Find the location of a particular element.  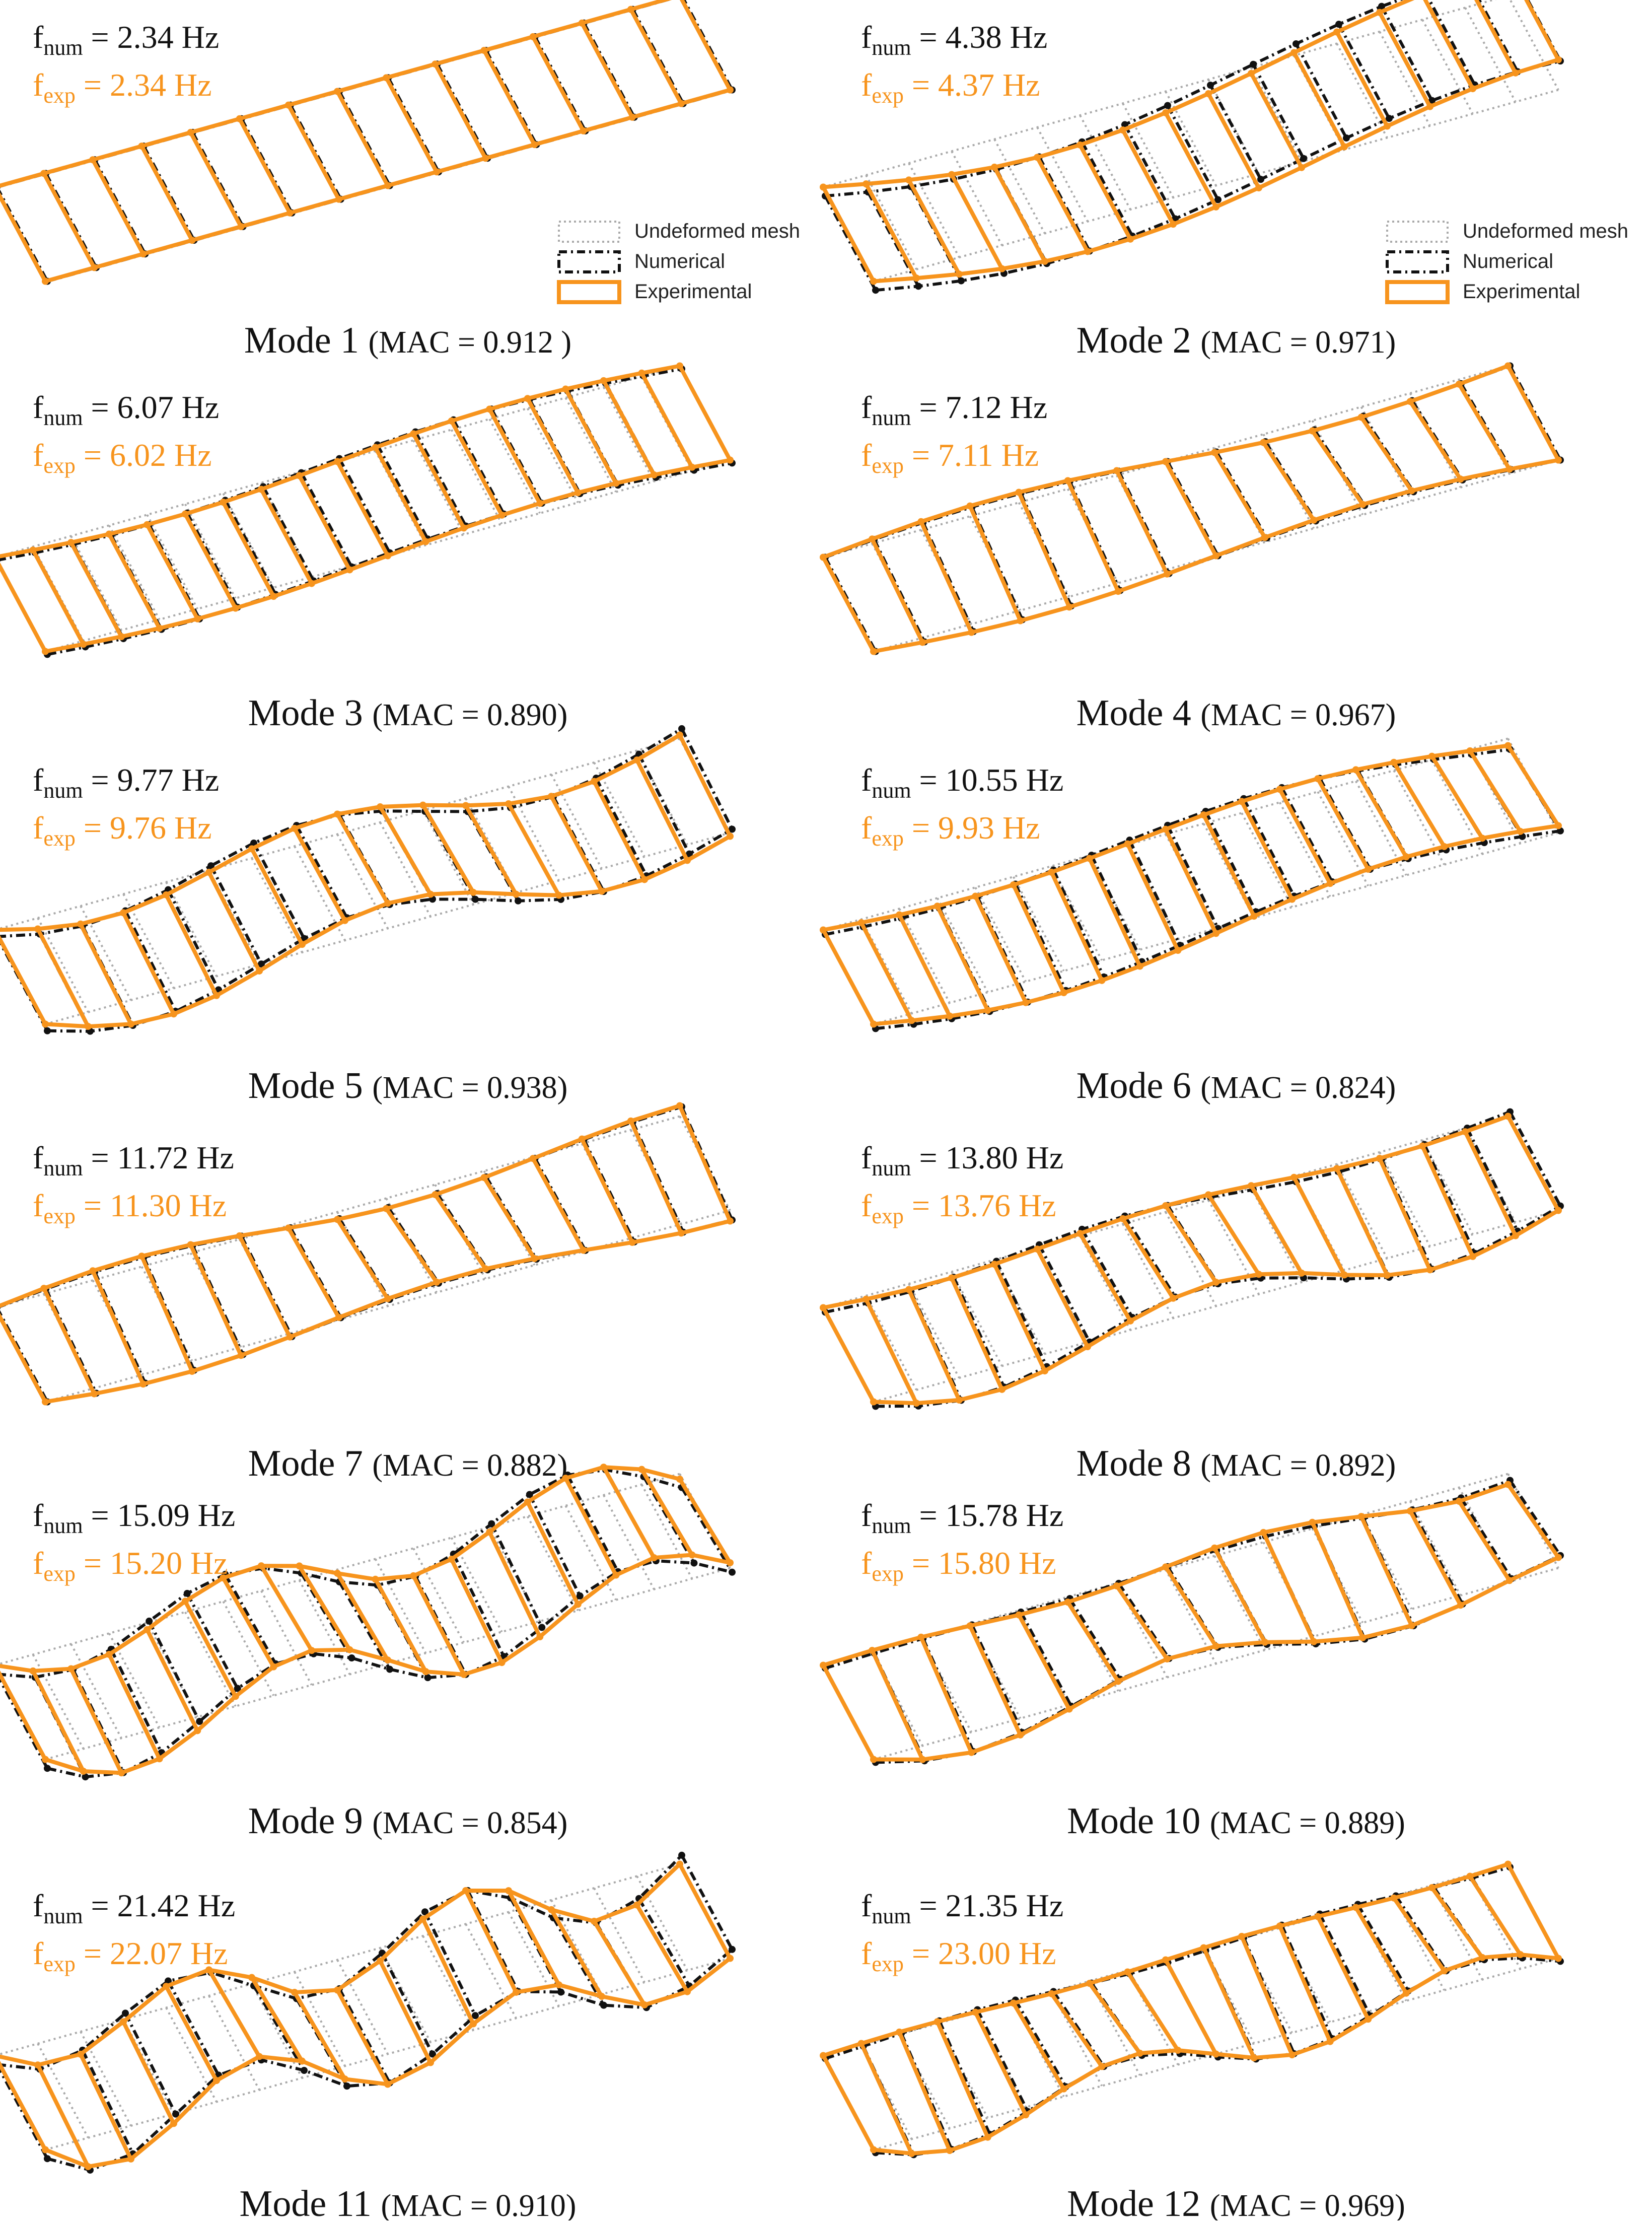

legend-numerical-swatch is located at coordinates (589, 261).